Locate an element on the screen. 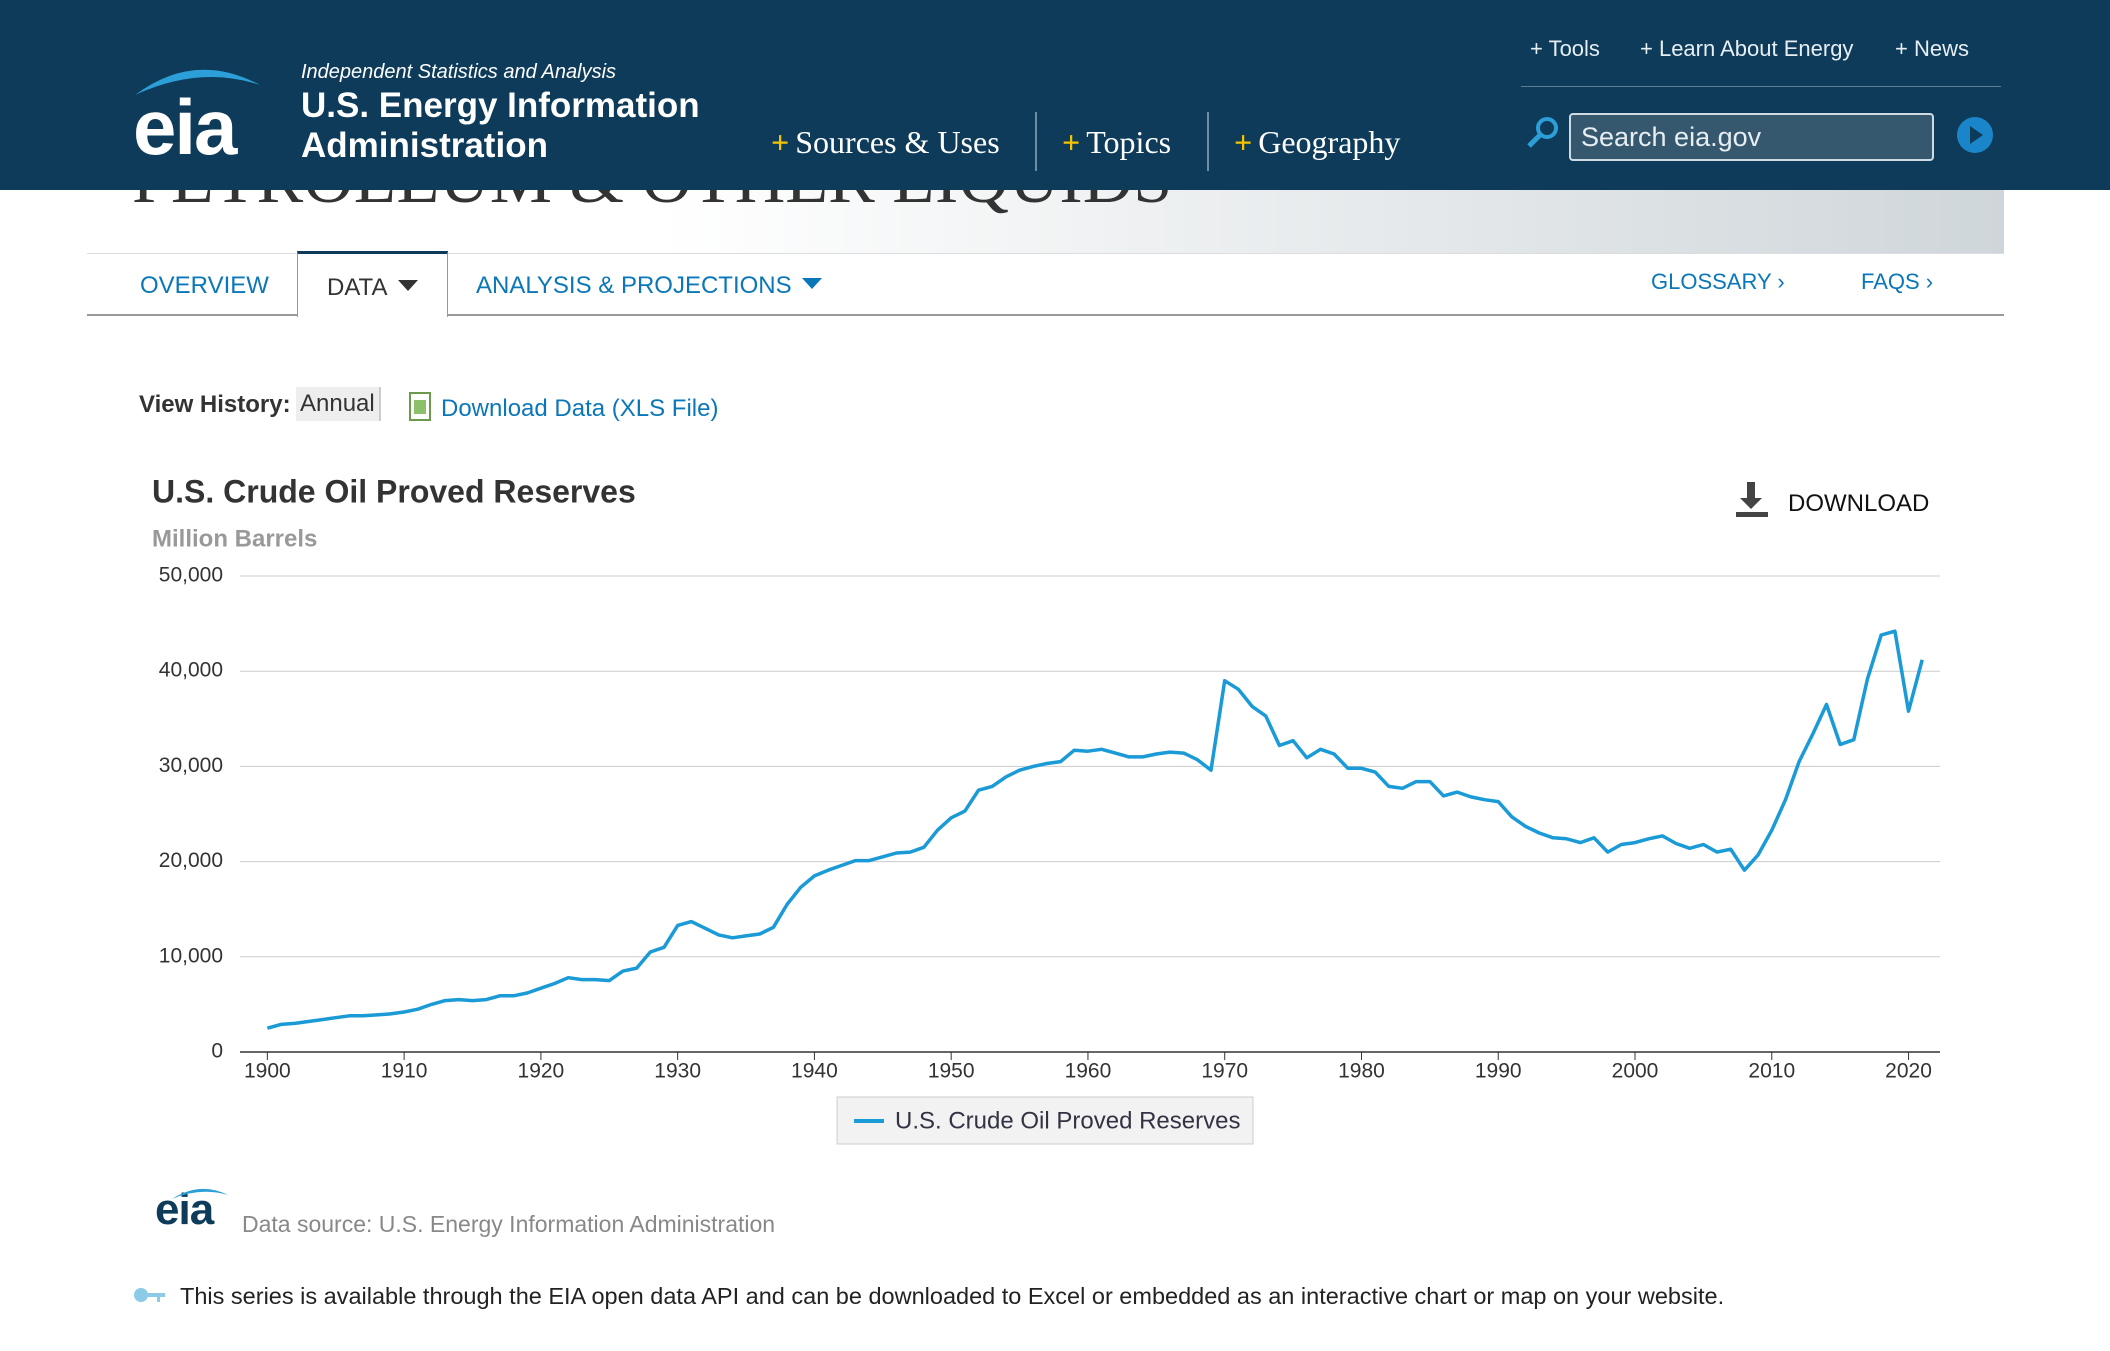 This screenshot has height=1351, width=2110. x-tick-label: 1960 is located at coordinates (1088, 1071).